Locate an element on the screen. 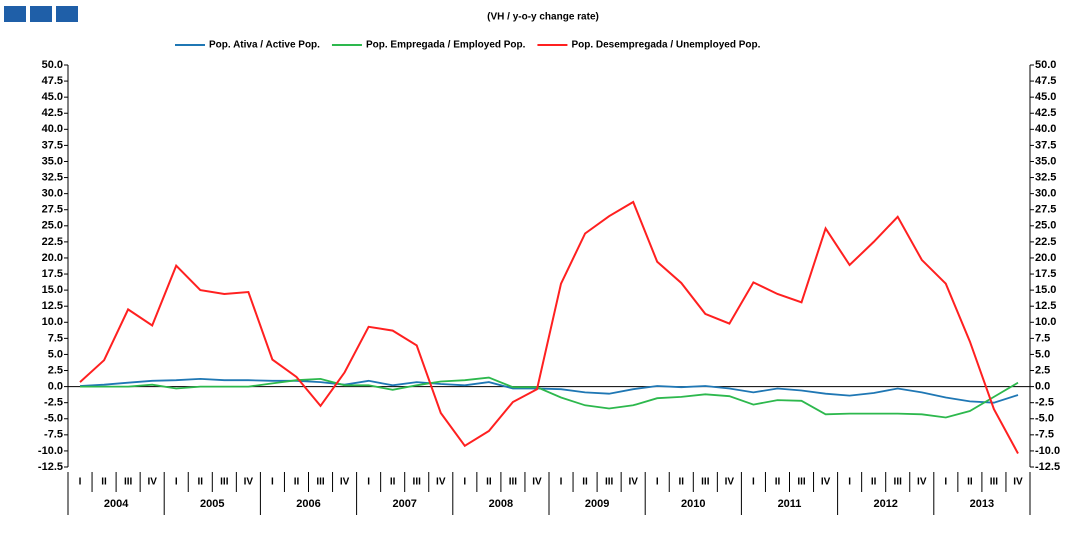  y2-tick-label: 5.0 is located at coordinates (1042, 354).